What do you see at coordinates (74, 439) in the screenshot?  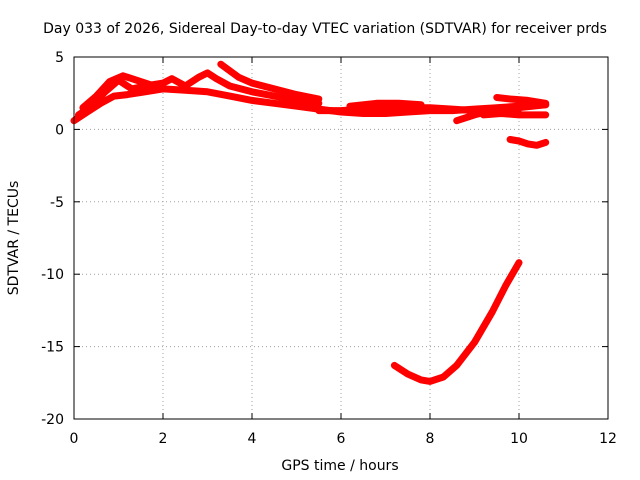 I see `x-tick-label: 0` at bounding box center [74, 439].